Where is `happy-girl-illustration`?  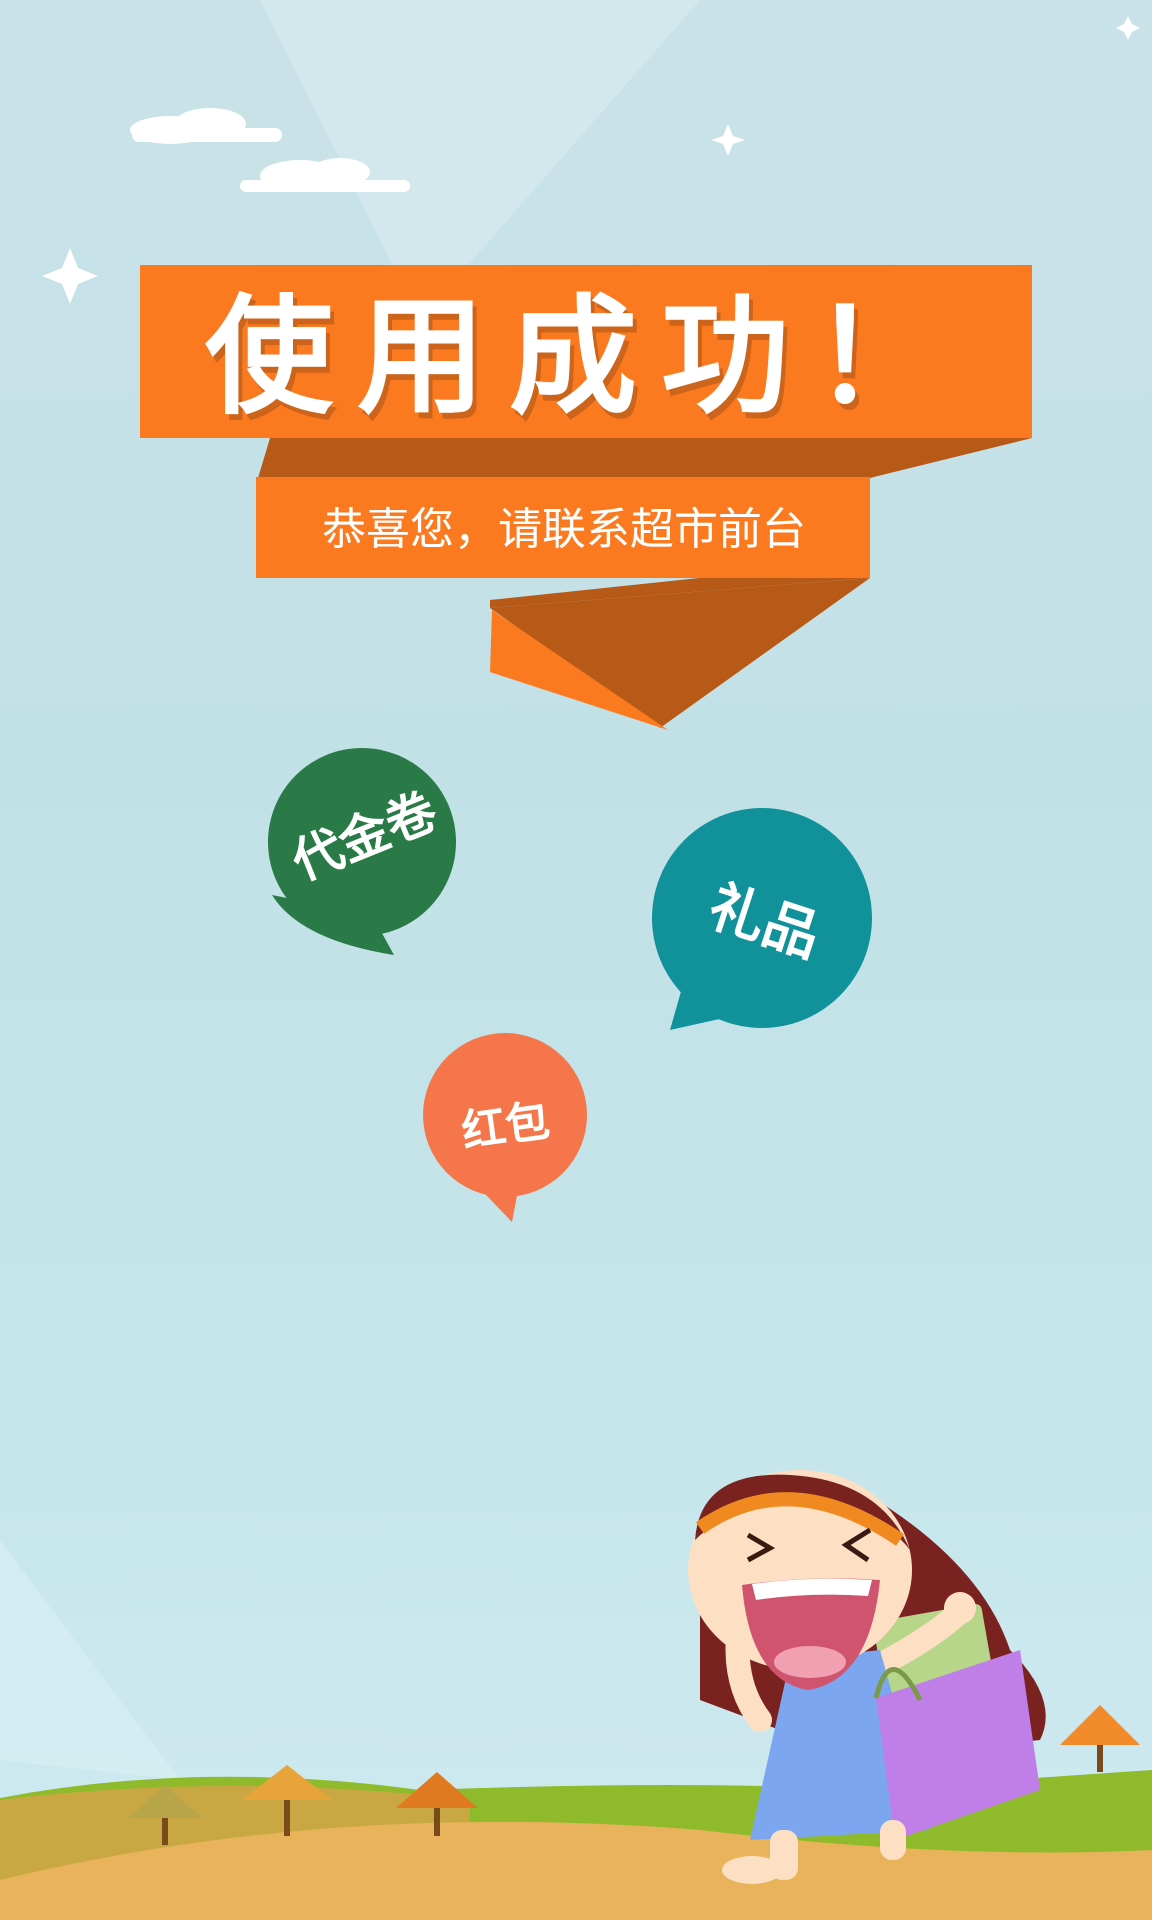
happy-girl-illustration is located at coordinates (867, 1677).